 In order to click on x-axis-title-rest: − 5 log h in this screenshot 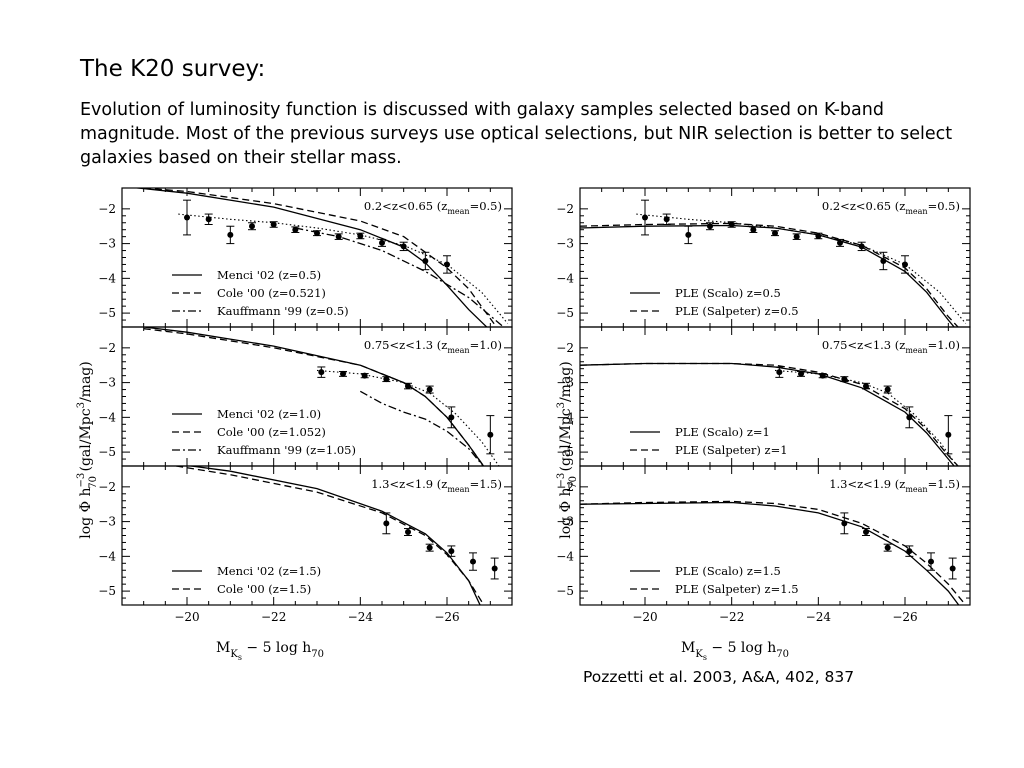, I will do `click(276, 648)`.